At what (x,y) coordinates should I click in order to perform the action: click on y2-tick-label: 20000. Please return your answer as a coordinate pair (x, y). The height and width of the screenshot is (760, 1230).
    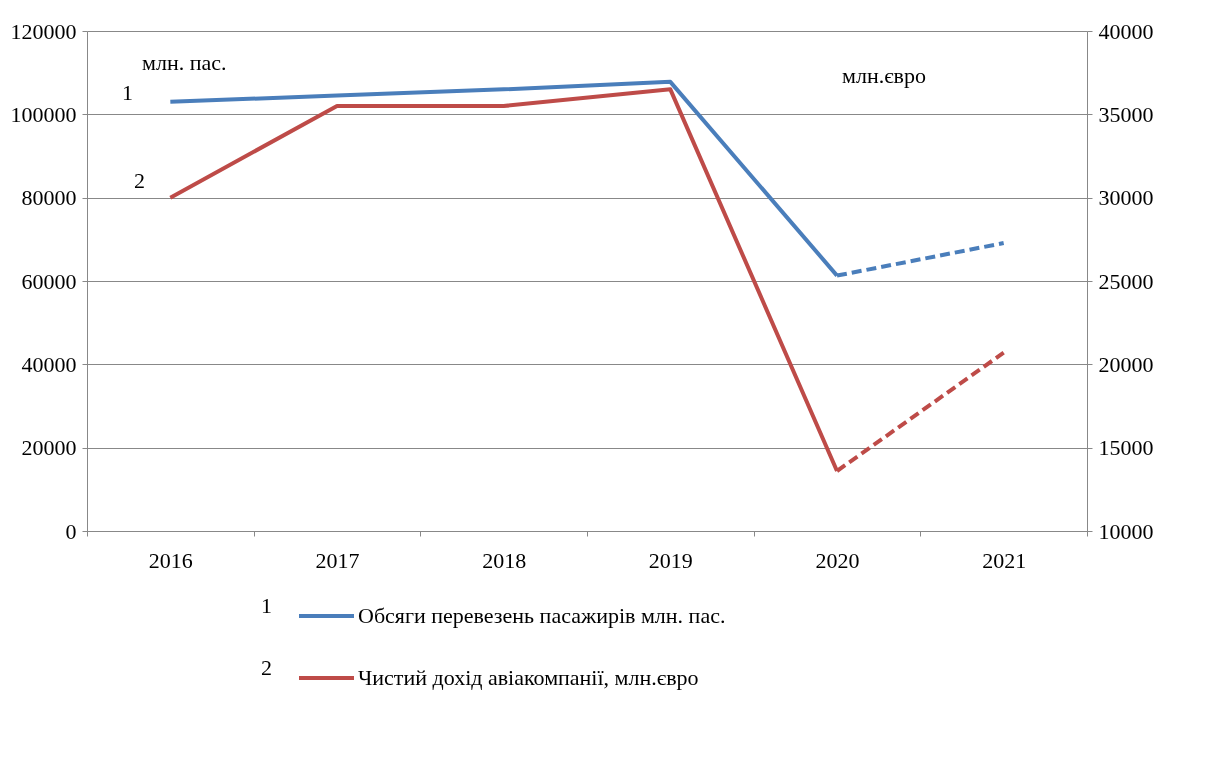
    Looking at the image, I should click on (1126, 364).